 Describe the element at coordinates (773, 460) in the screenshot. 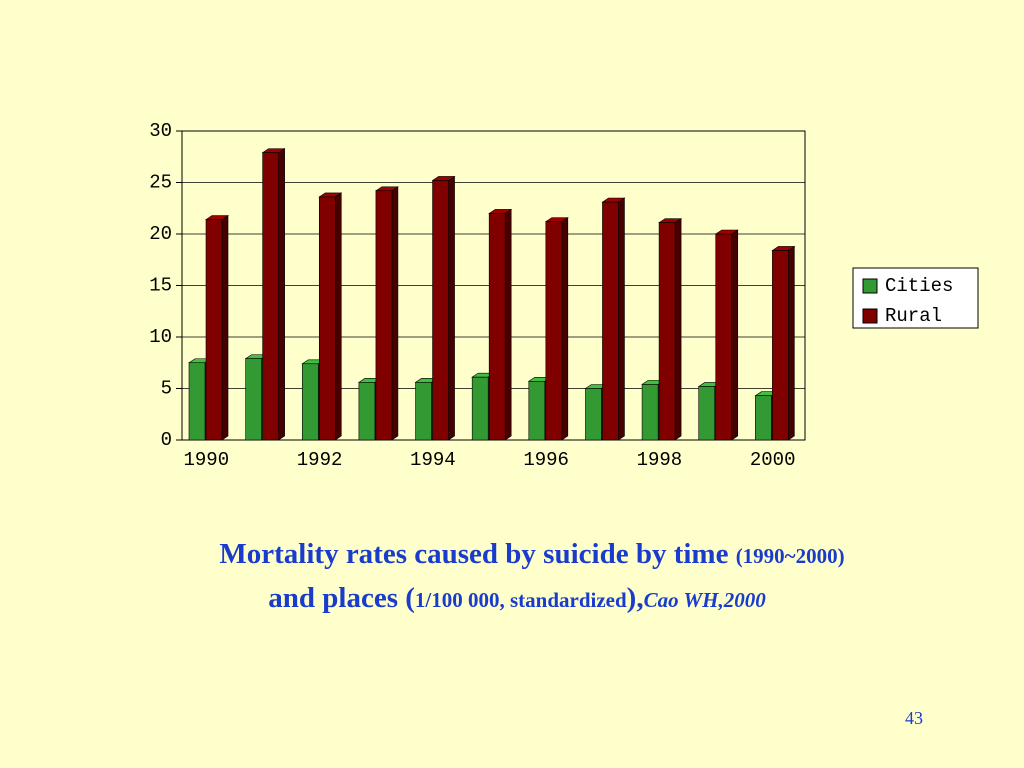

I see `x-tick-label: 2000` at that location.